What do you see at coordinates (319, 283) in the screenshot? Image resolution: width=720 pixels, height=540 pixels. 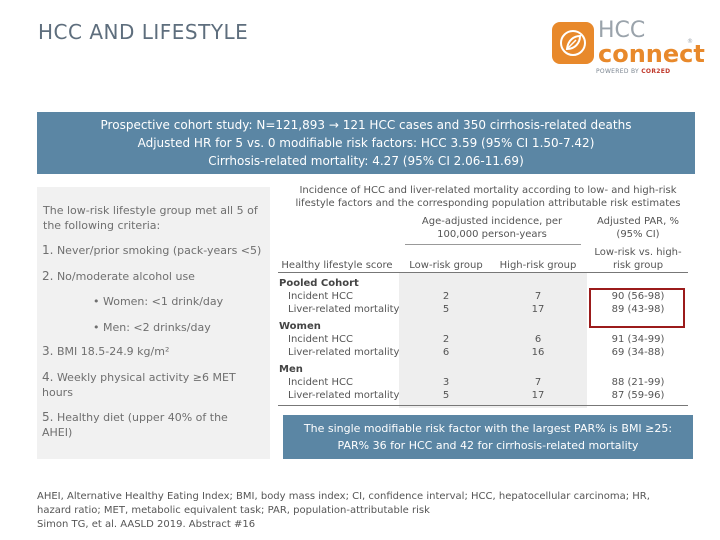 I see `group-label: Pooled Cohort` at bounding box center [319, 283].